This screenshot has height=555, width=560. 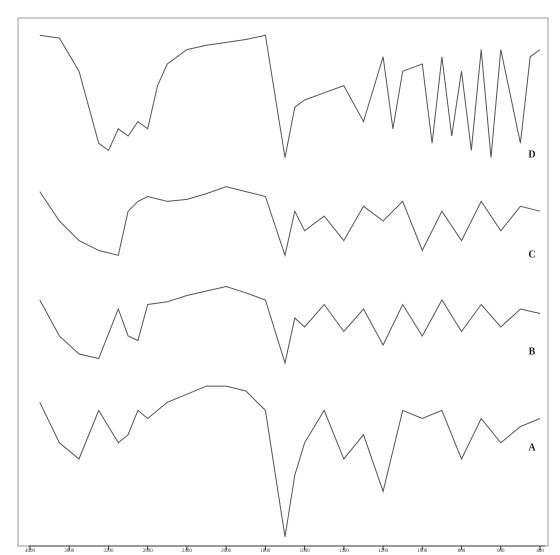 What do you see at coordinates (540, 551) in the screenshot?
I see `x-tick-label: 400` at bounding box center [540, 551].